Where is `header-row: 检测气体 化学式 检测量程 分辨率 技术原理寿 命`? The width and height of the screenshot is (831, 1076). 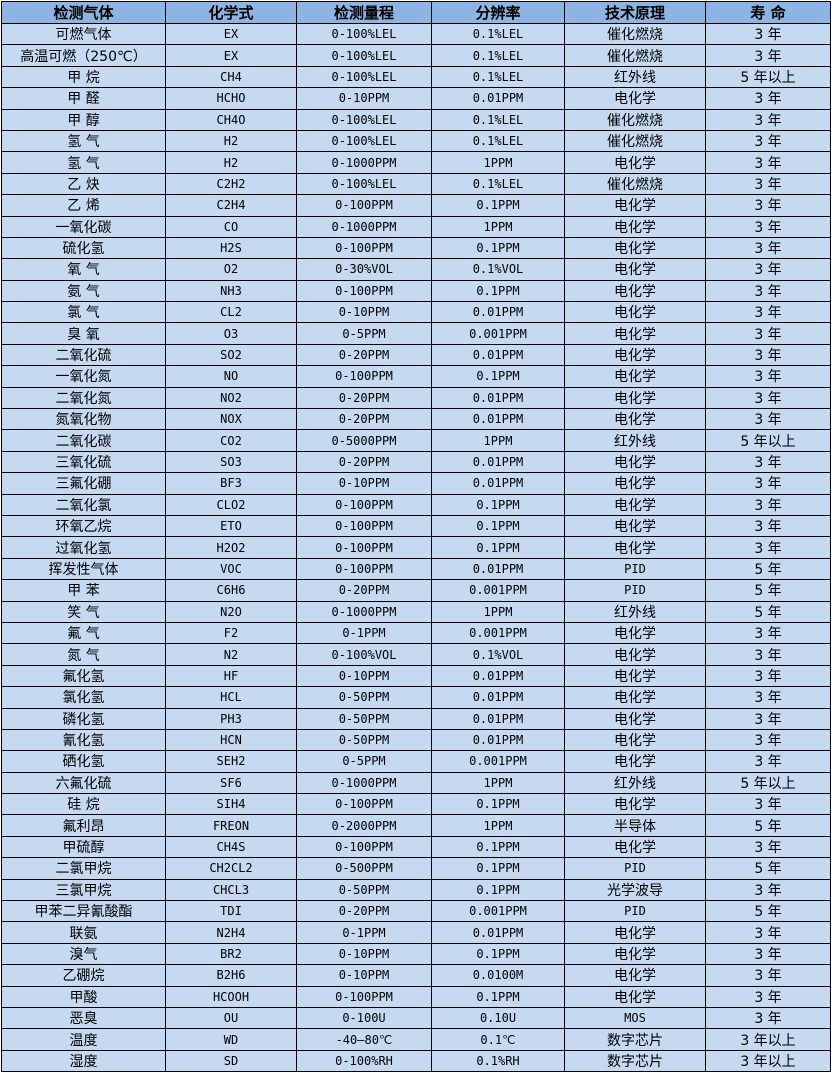
header-row: 检测气体 化学式 检测量程 分辨率 技术原理寿 命 is located at coordinates (416, 12).